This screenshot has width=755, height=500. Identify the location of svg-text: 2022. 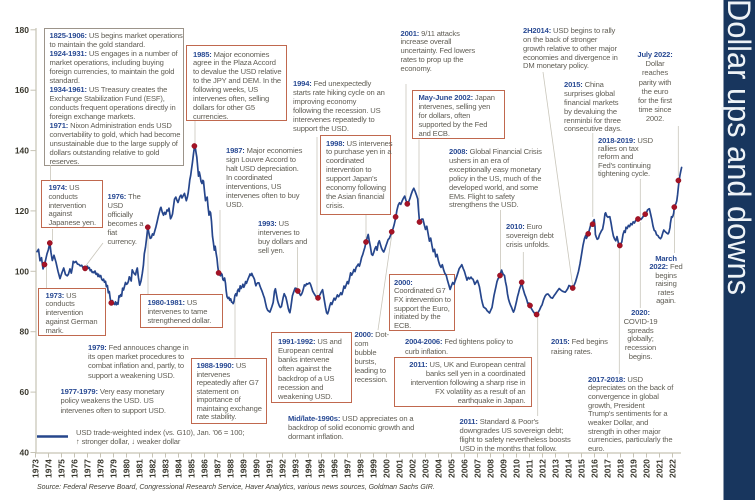
(673, 468).